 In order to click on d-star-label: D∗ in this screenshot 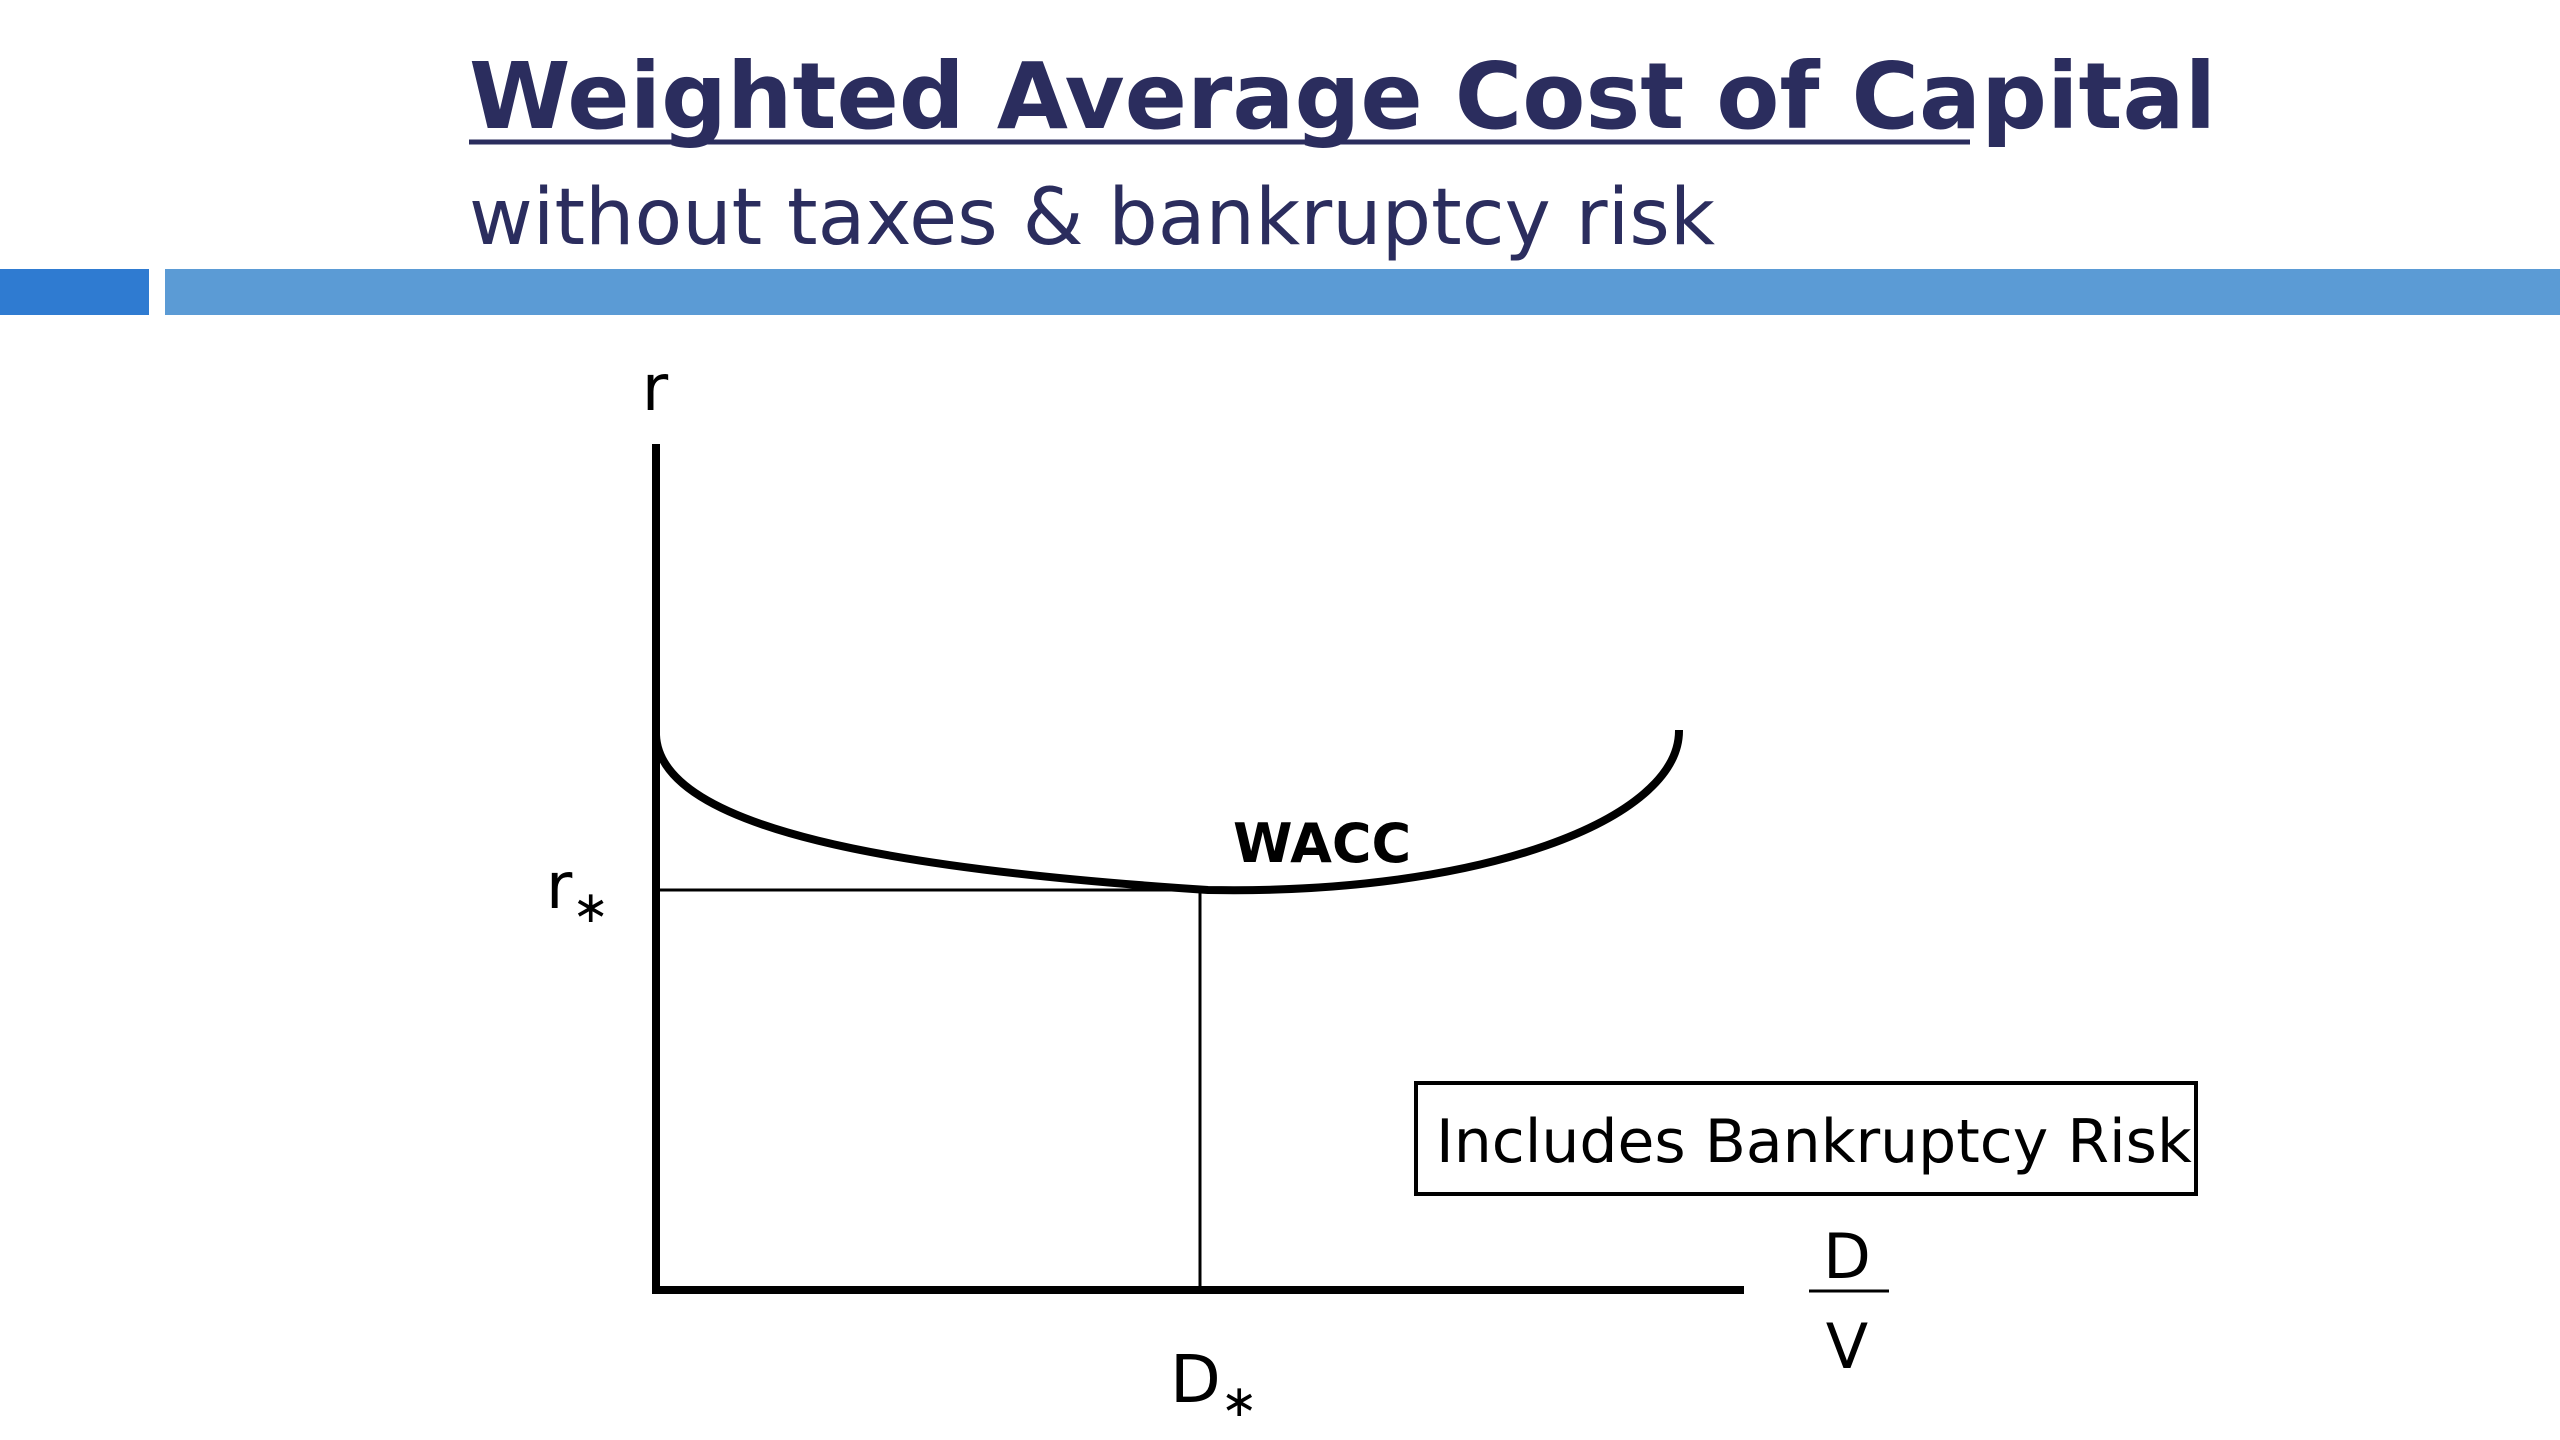, I will do `click(1214, 1384)`.